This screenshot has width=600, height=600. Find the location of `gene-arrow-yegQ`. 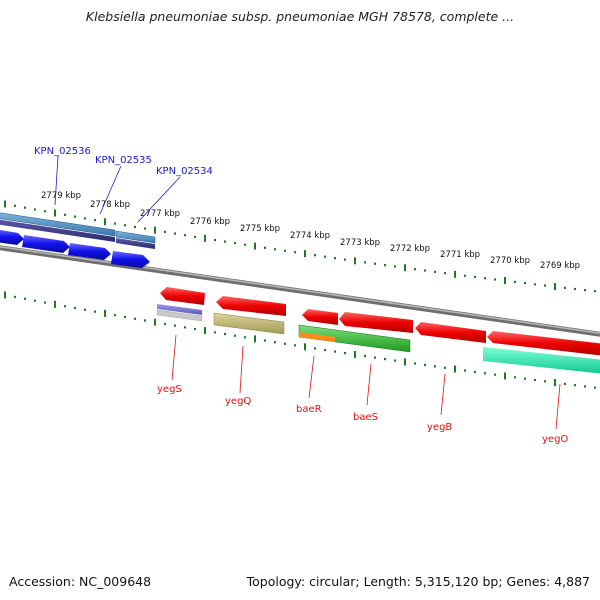

gene-arrow-yegQ is located at coordinates (251, 306).